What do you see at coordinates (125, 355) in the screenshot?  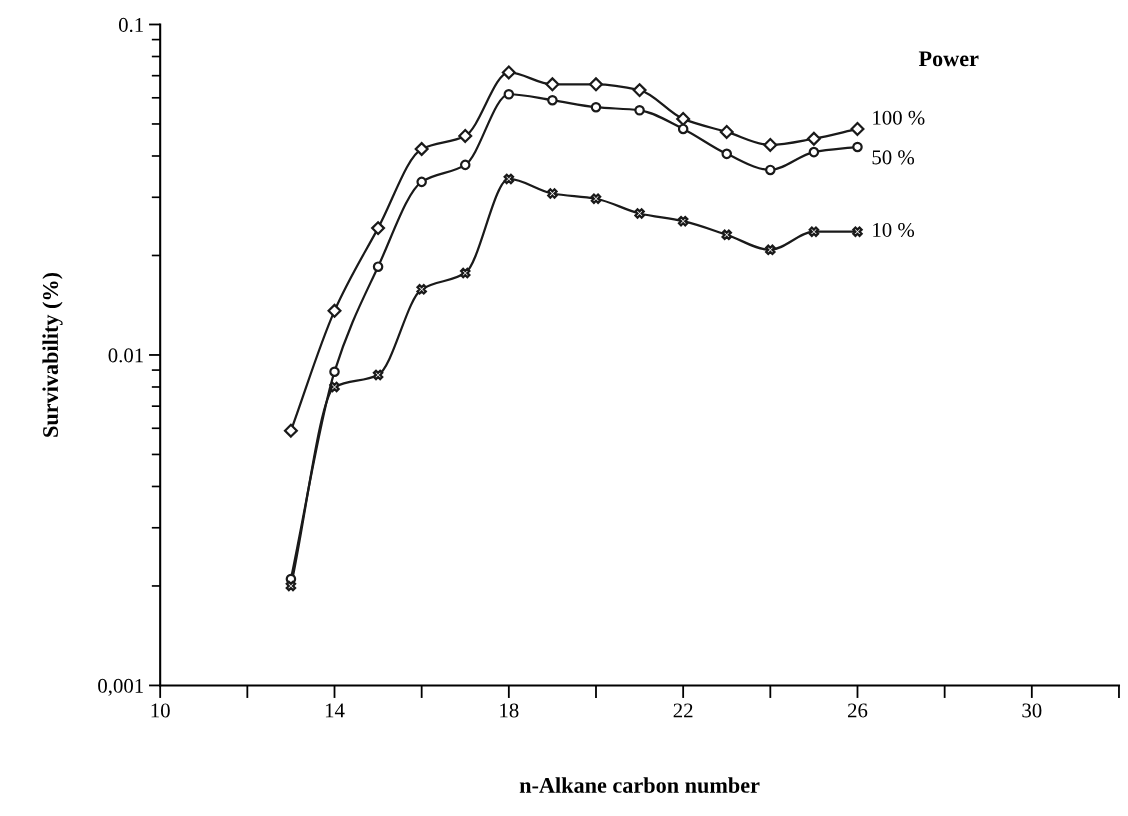 I see `y-tick-label: 0.01` at bounding box center [125, 355].